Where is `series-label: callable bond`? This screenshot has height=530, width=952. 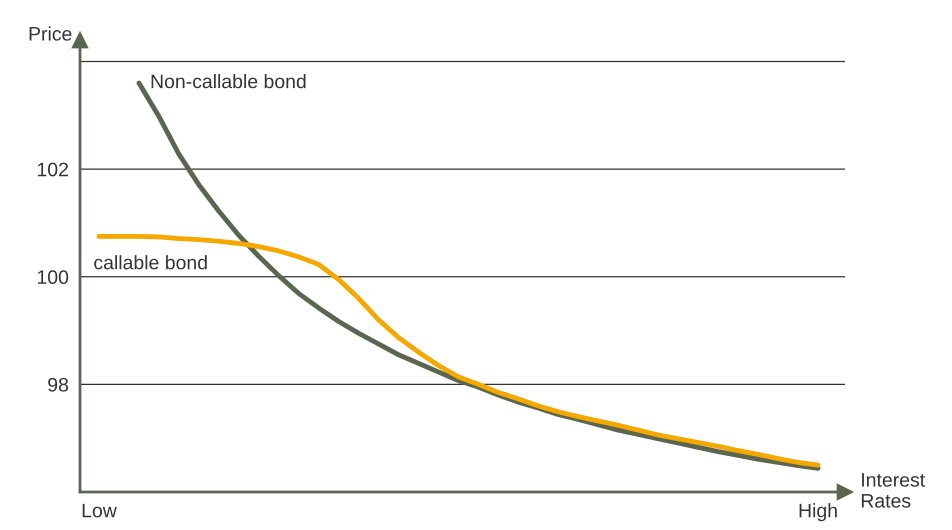 series-label: callable bond is located at coordinates (150, 262).